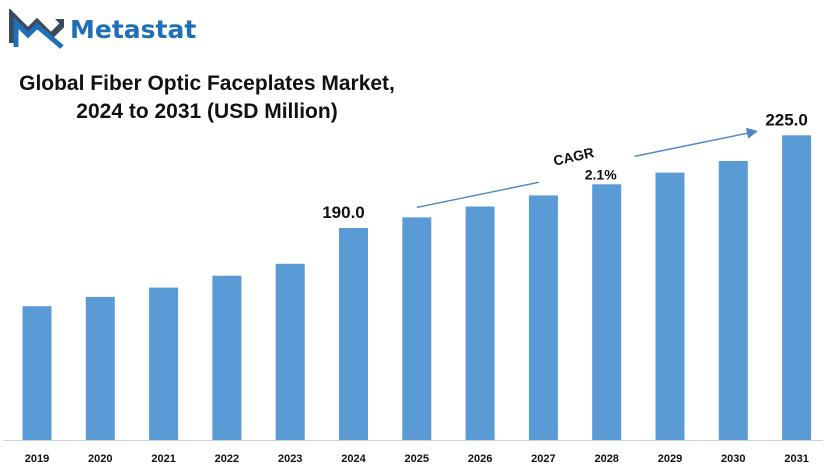 The width and height of the screenshot is (827, 468). I want to click on bar-2023, so click(290, 351).